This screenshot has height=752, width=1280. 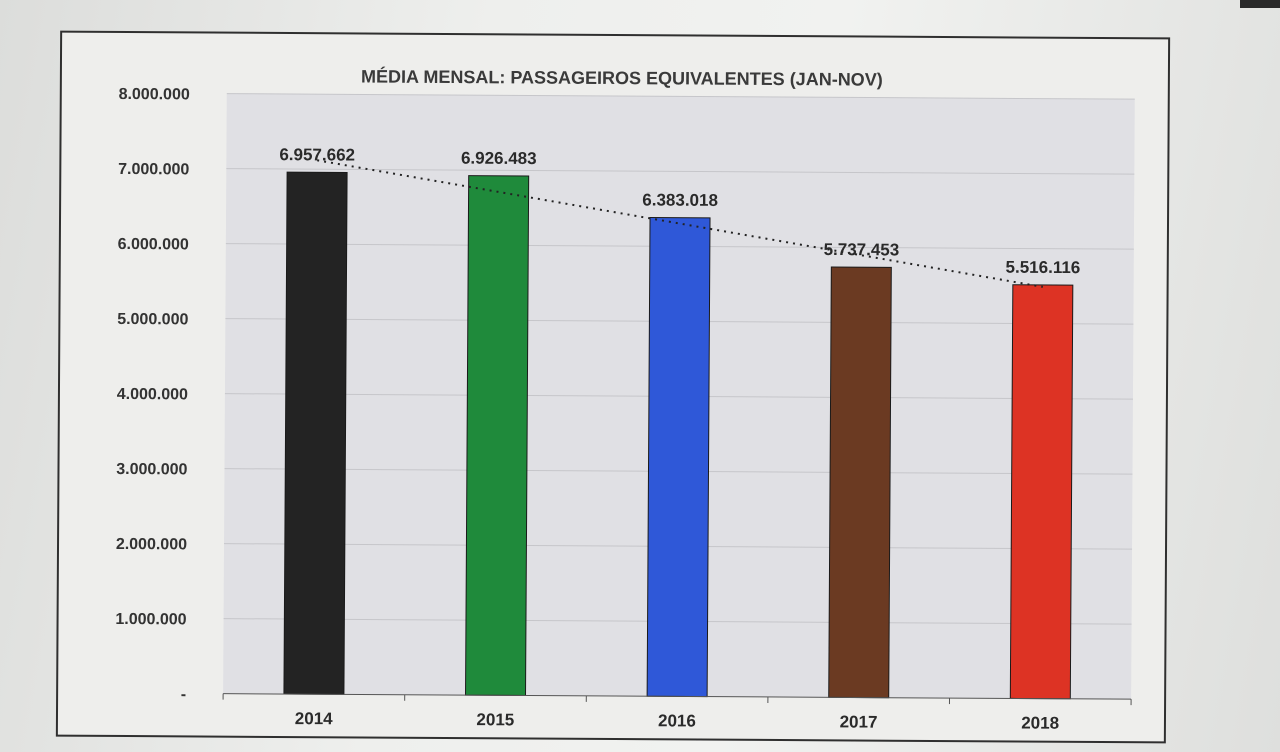 I want to click on bar-2014, so click(x=315, y=433).